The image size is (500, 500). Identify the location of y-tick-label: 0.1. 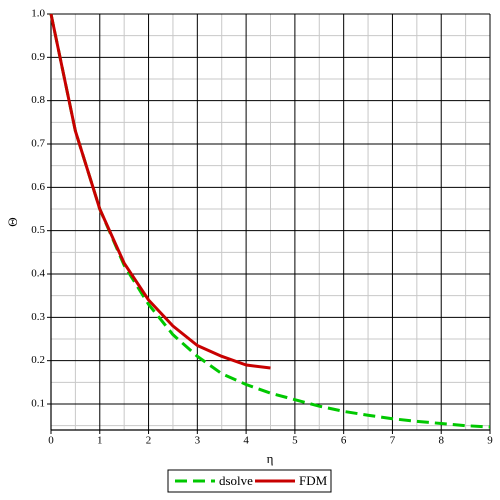
(38, 404).